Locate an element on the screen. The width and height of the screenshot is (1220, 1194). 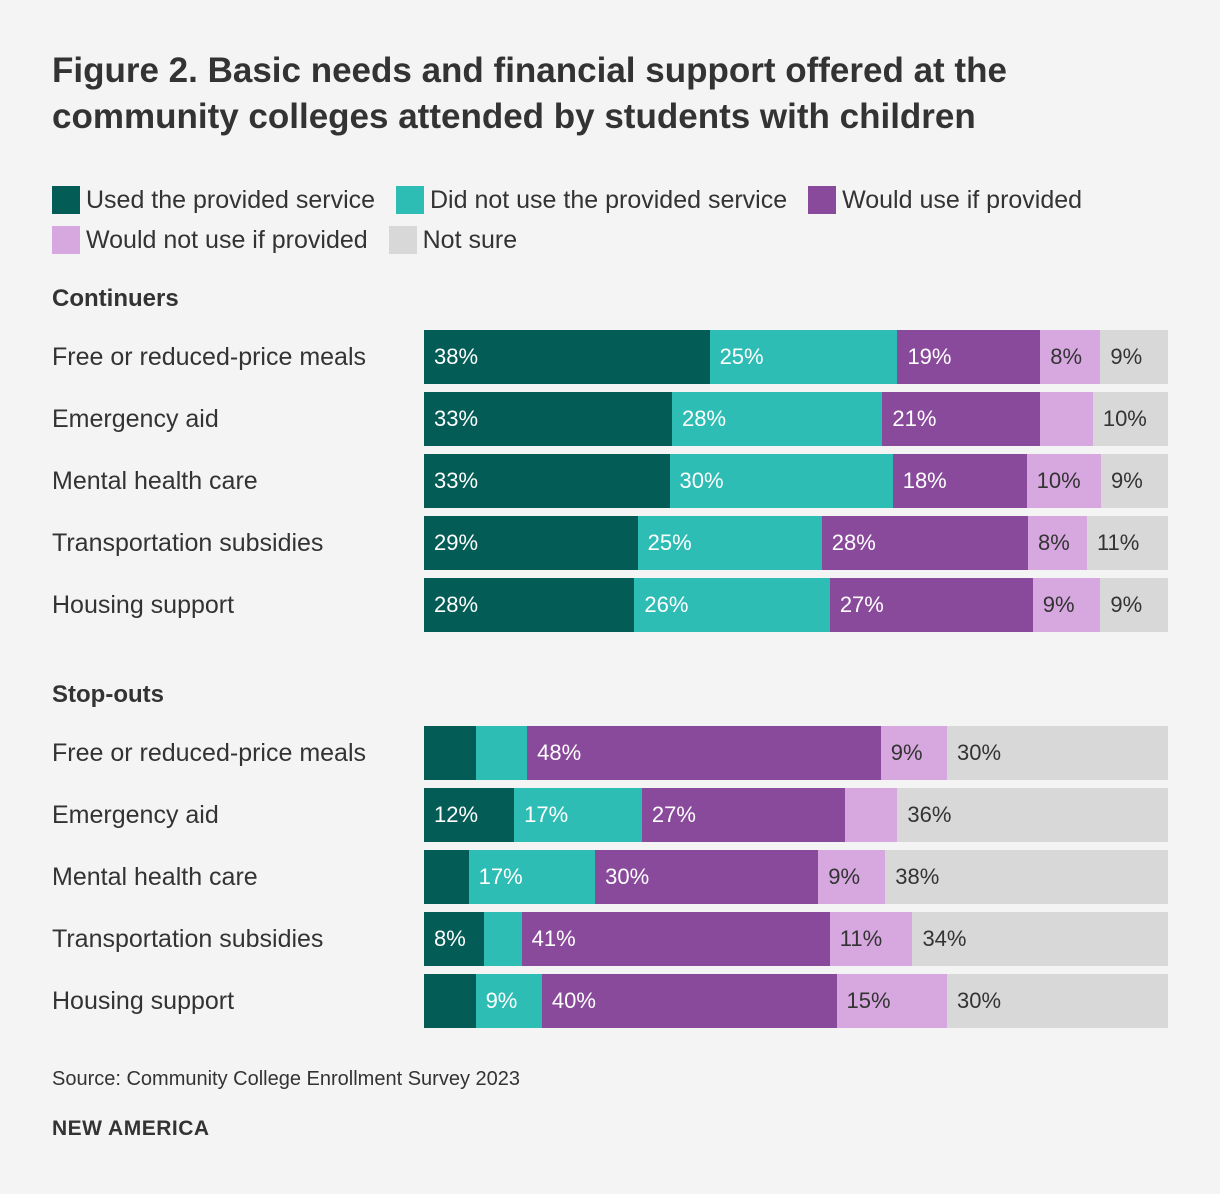
bar-segment-used: 8% is located at coordinates (454, 939).